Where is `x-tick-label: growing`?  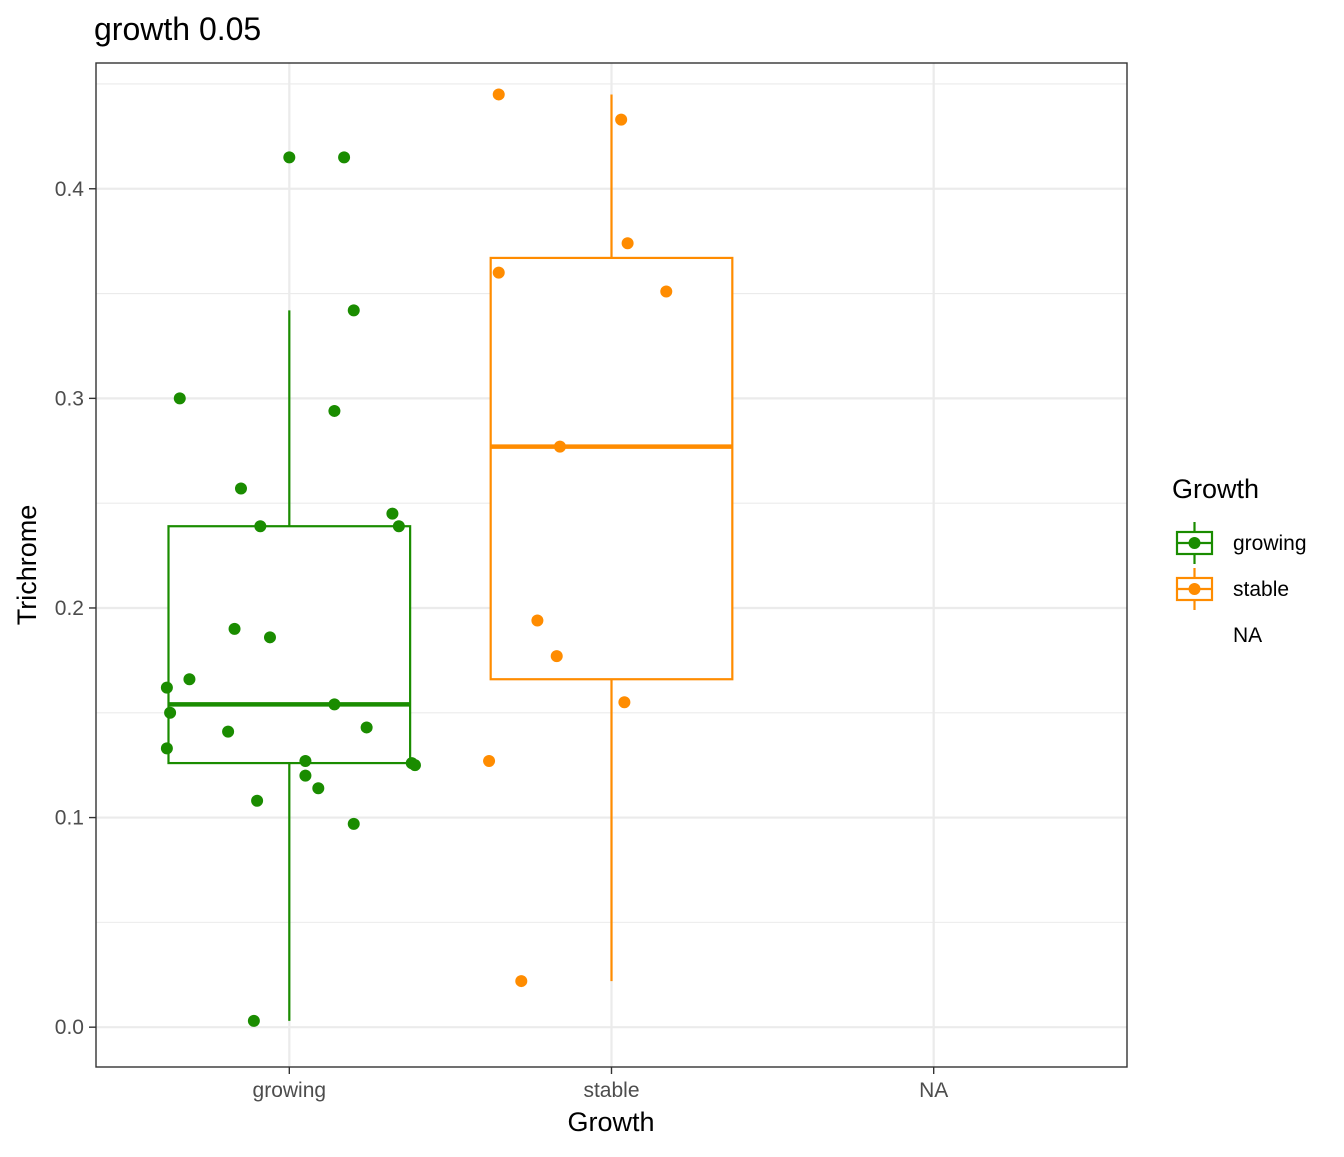
x-tick-label: growing is located at coordinates (290, 1090).